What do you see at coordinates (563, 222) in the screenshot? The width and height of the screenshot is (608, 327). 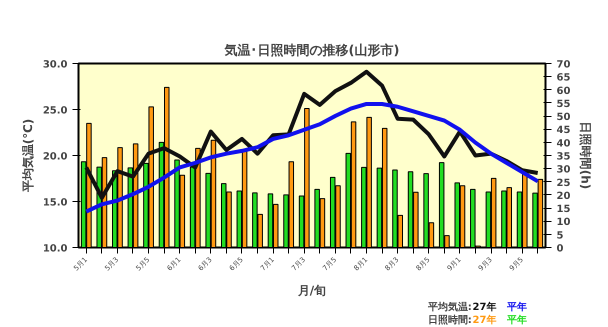 I see `y2-tick-label: 10` at bounding box center [563, 222].